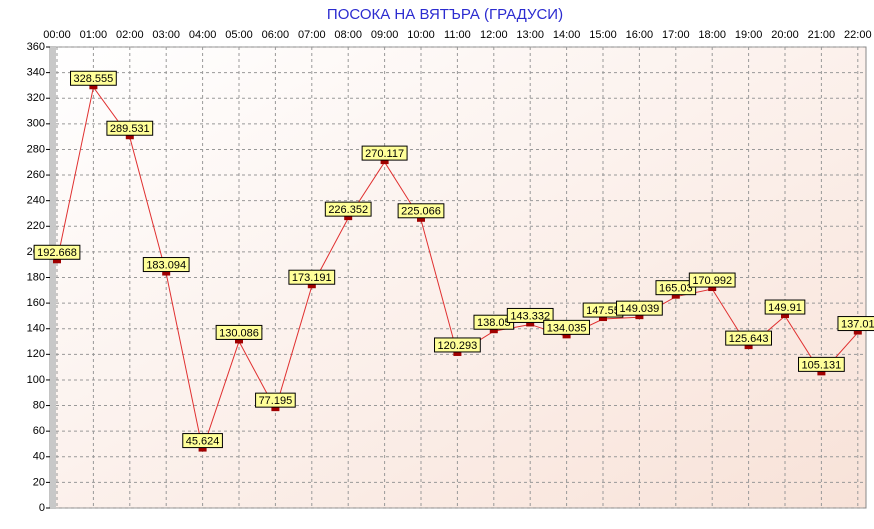 The width and height of the screenshot is (874, 529). What do you see at coordinates (494, 35) in the screenshot?
I see `x-tick-label: 12:00` at bounding box center [494, 35].